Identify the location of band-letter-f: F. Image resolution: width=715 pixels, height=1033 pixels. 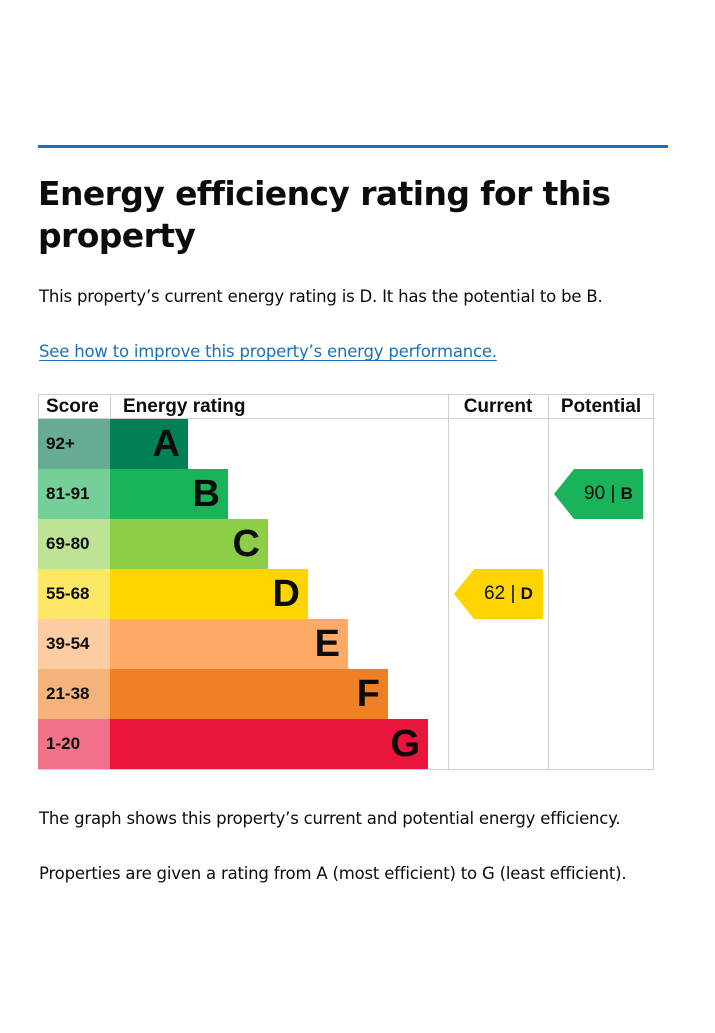
(368, 694).